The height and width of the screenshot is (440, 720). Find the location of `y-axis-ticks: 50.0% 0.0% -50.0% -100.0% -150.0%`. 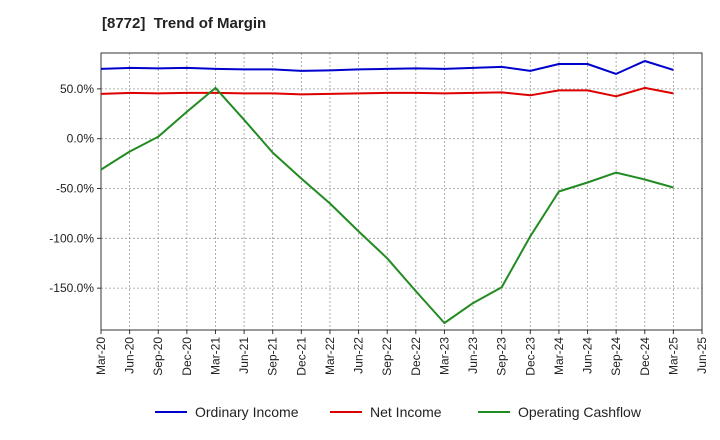

y-axis-ticks: 50.0% 0.0% -50.0% -100.0% -150.0% is located at coordinates (75, 188).